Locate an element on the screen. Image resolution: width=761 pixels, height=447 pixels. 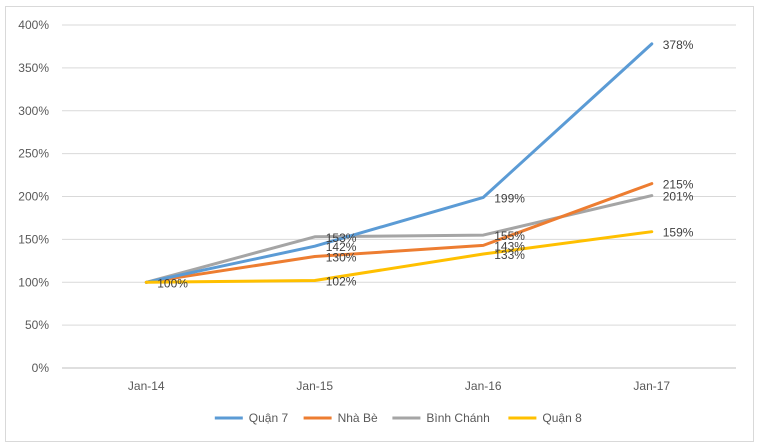
y-tick-label: 300% is located at coordinates (33, 111).